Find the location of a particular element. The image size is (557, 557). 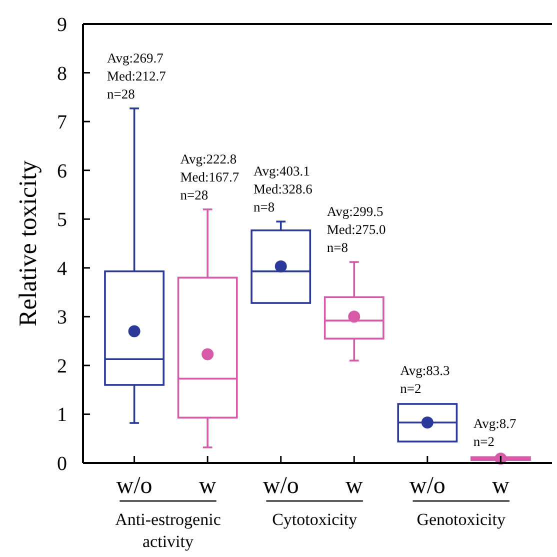

text: Anti-estrogenic activity is located at coordinates (168, 530).